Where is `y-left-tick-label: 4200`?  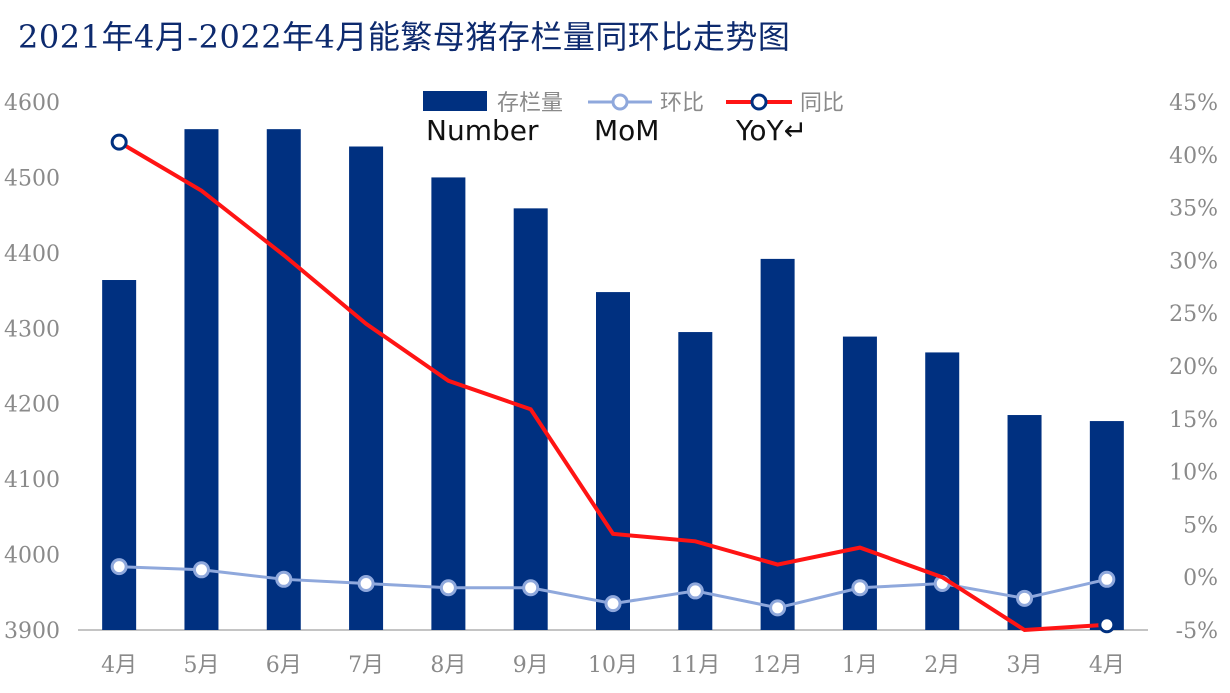
y-left-tick-label: 4200 is located at coordinates (32, 405).